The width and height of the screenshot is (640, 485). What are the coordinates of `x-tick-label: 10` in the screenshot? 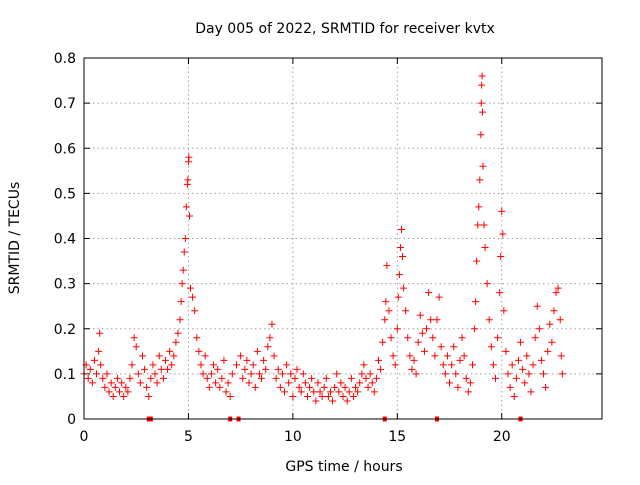 It's located at (293, 437).